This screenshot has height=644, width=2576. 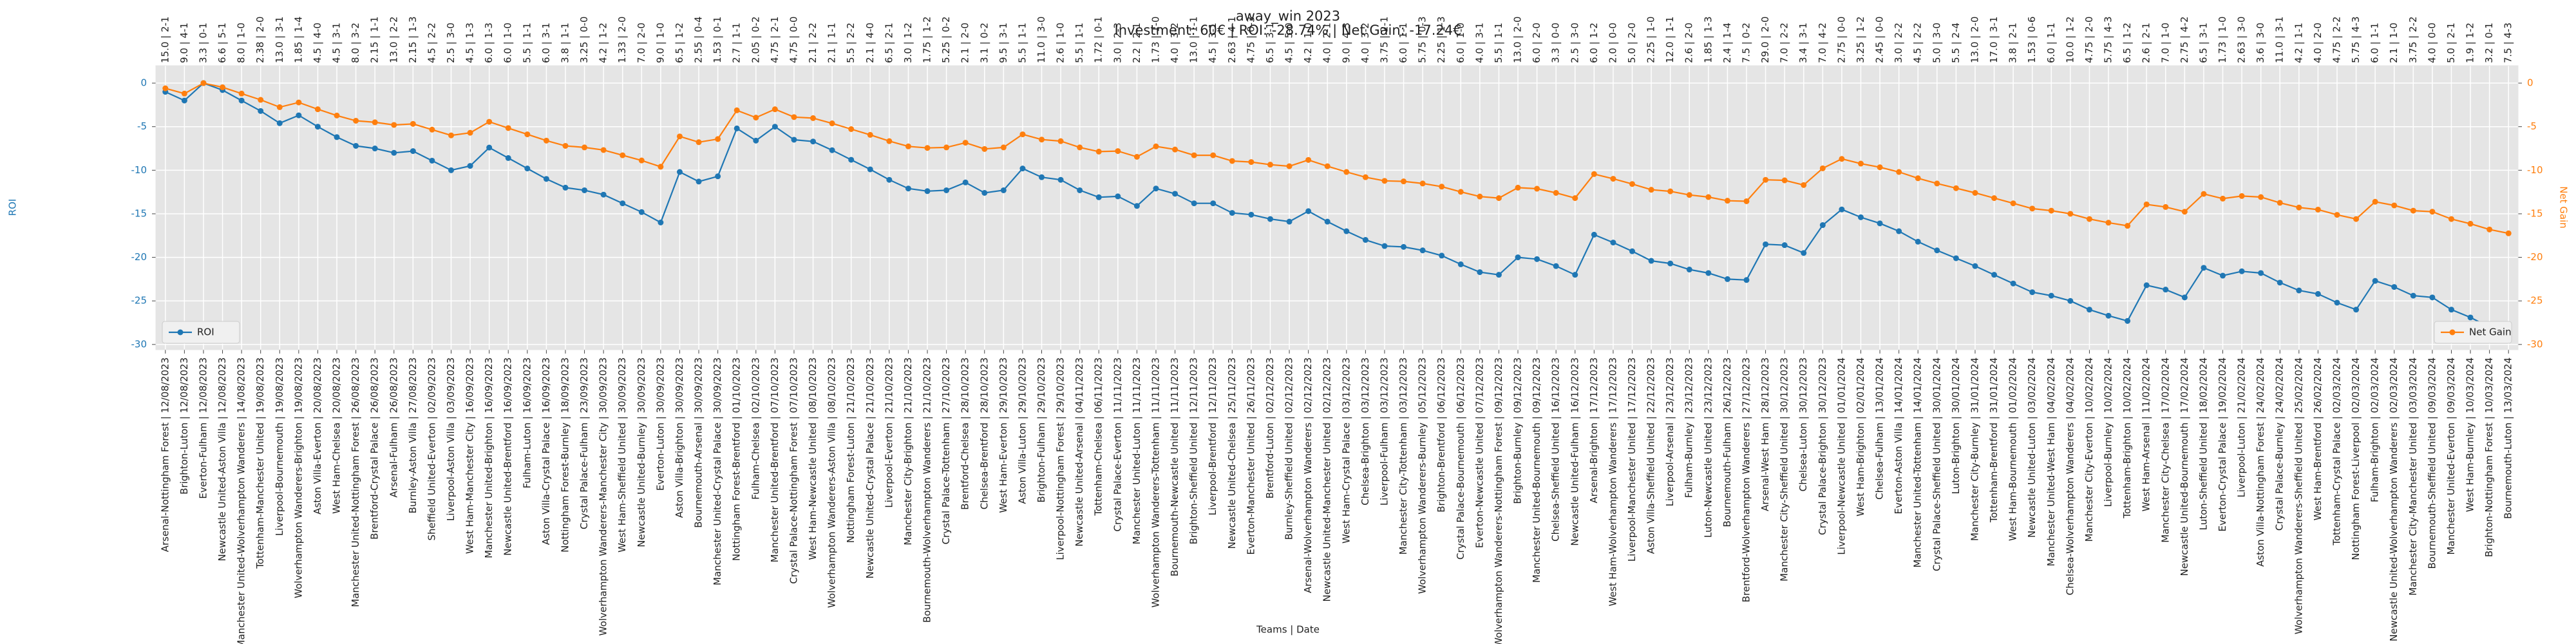 I want to click on x-tick-label: Chelsea-Sheffield United | 16/12/2023, so click(x=1556, y=449).